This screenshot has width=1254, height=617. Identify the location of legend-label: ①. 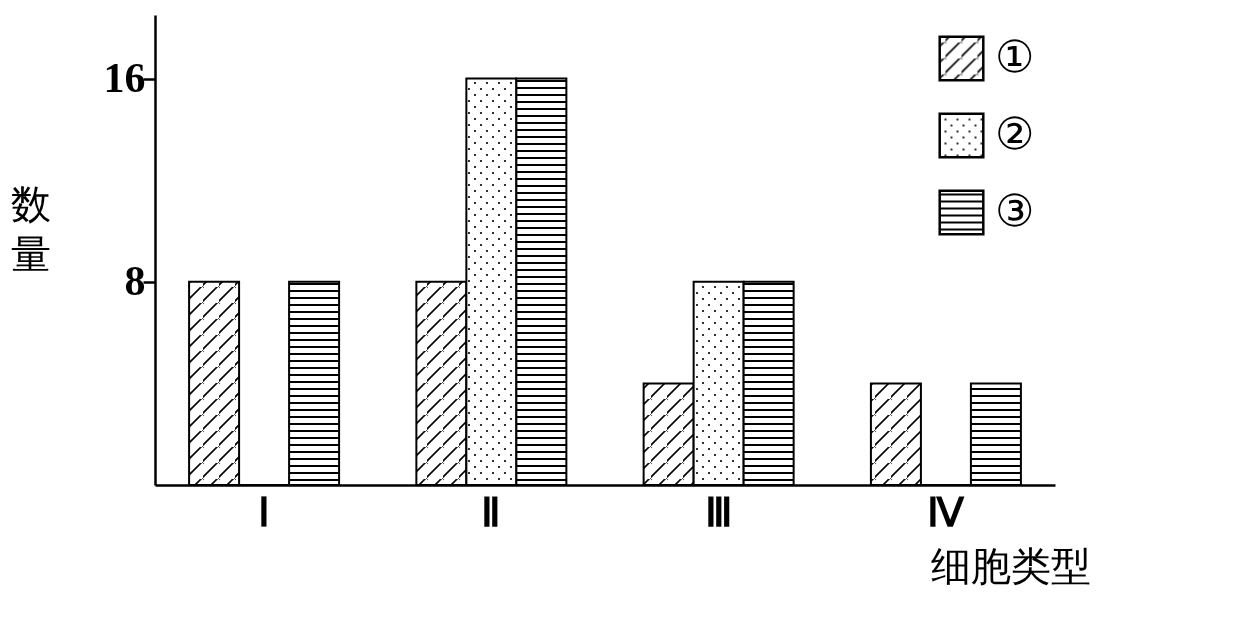
(1015, 56).